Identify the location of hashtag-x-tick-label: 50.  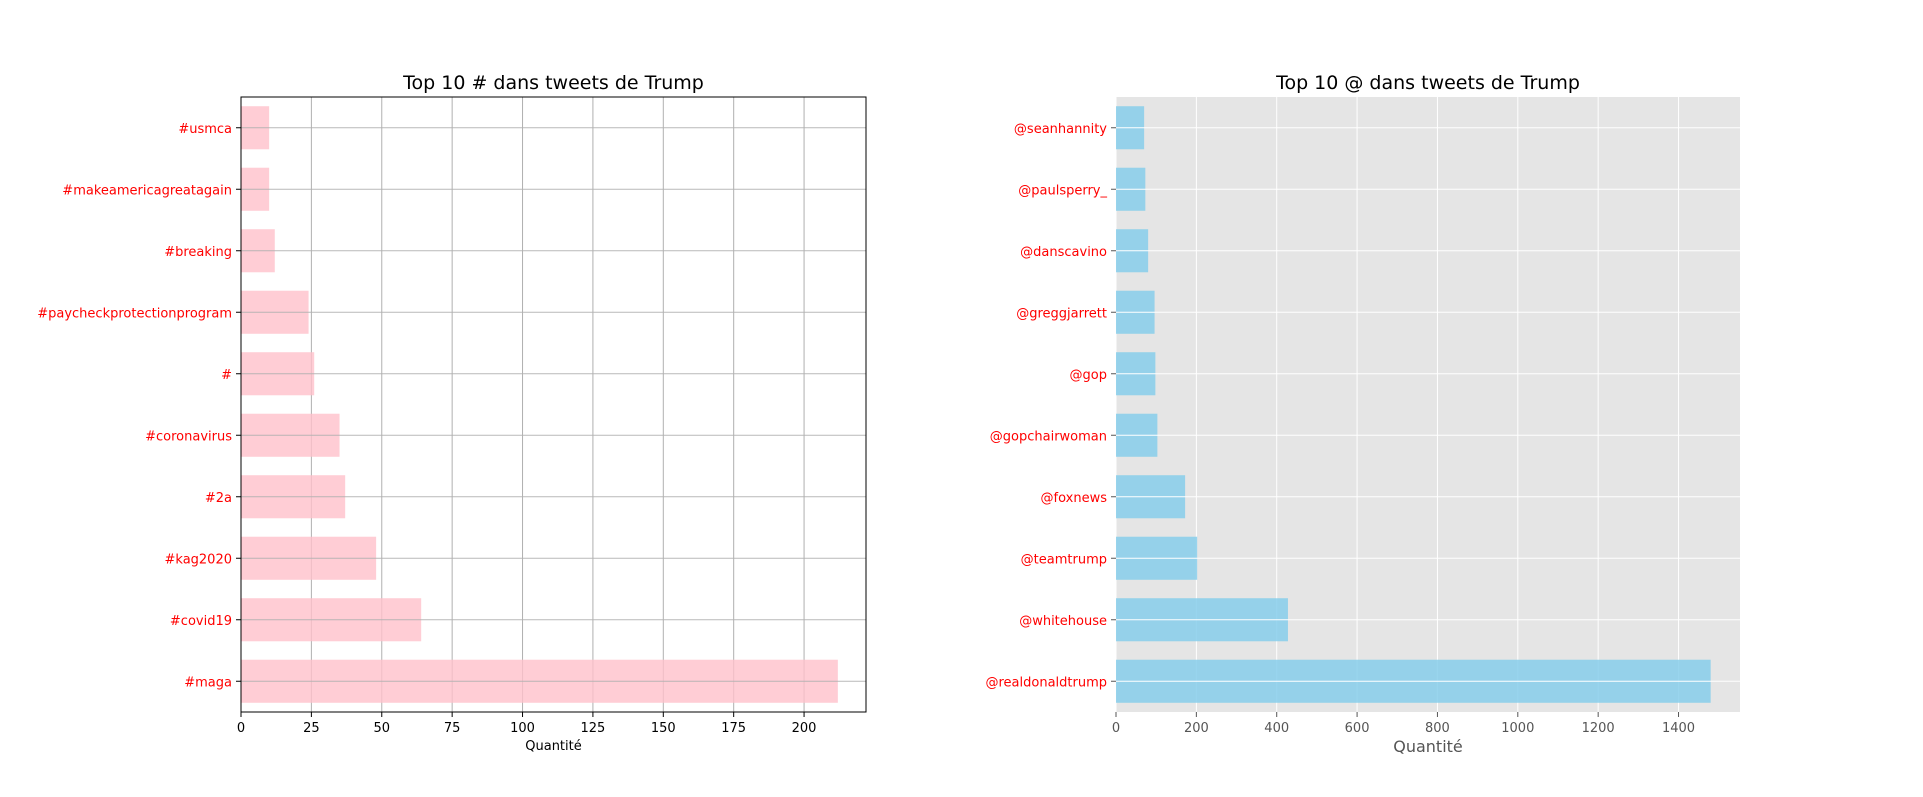
(381, 728).